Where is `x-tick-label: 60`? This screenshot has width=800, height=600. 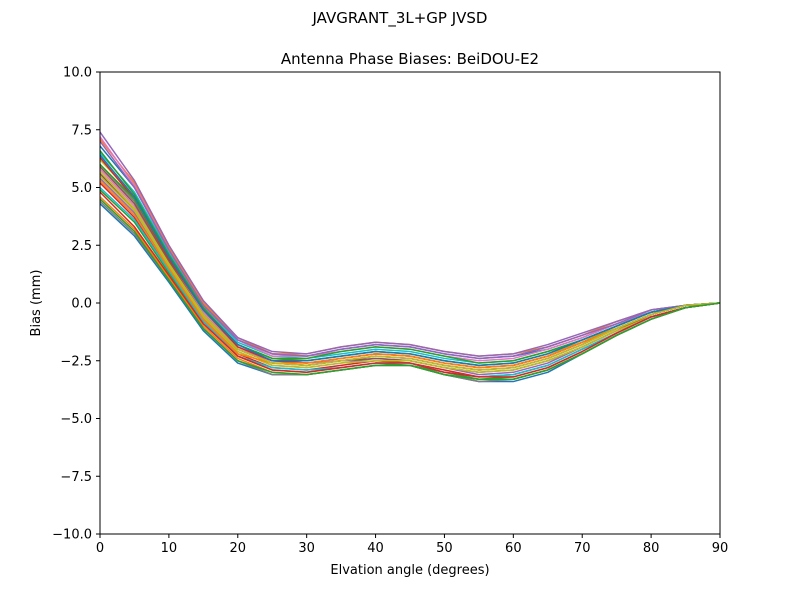
x-tick-label: 60 is located at coordinates (513, 548).